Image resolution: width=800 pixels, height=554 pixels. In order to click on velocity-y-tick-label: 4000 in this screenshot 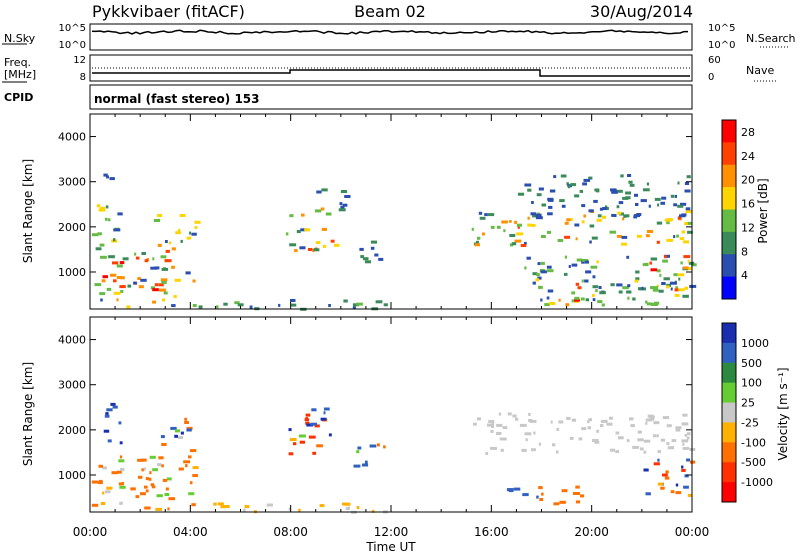, I will do `click(72, 340)`.